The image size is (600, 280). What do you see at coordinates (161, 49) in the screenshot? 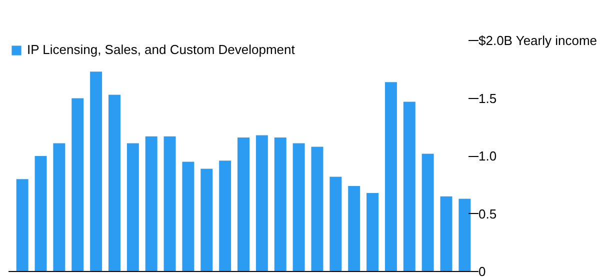
I see `legend-label: IP Licensing, Sales, and Custom Development` at bounding box center [161, 49].